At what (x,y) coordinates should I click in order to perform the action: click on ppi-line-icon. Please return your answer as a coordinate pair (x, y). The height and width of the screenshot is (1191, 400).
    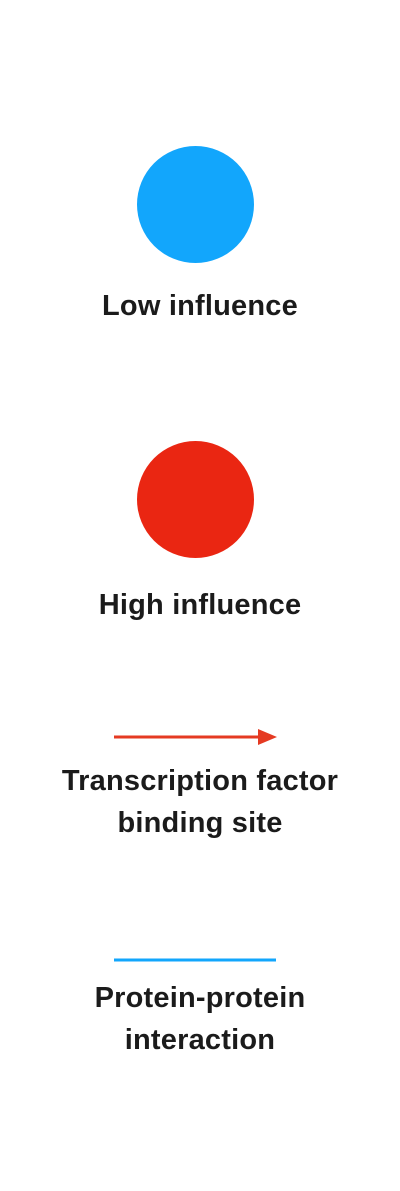
    Looking at the image, I should click on (195, 960).